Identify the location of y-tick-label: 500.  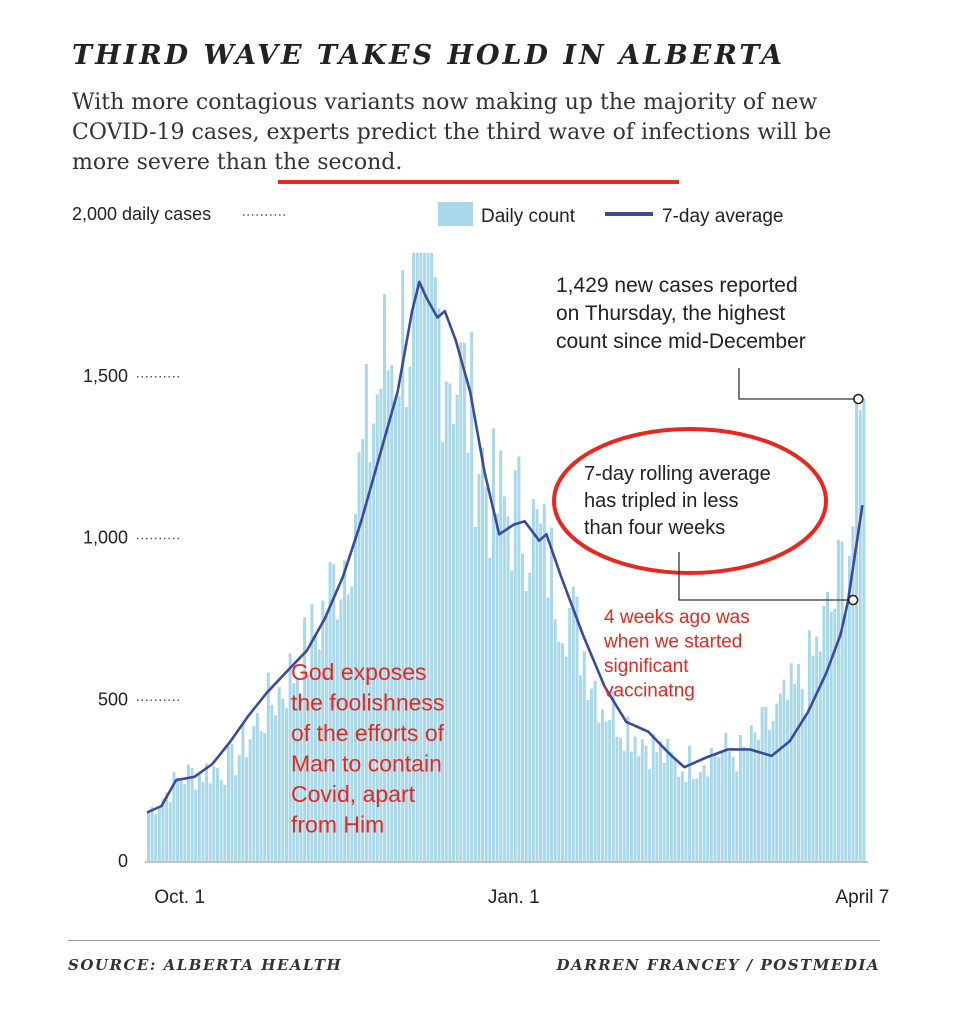
(113, 699).